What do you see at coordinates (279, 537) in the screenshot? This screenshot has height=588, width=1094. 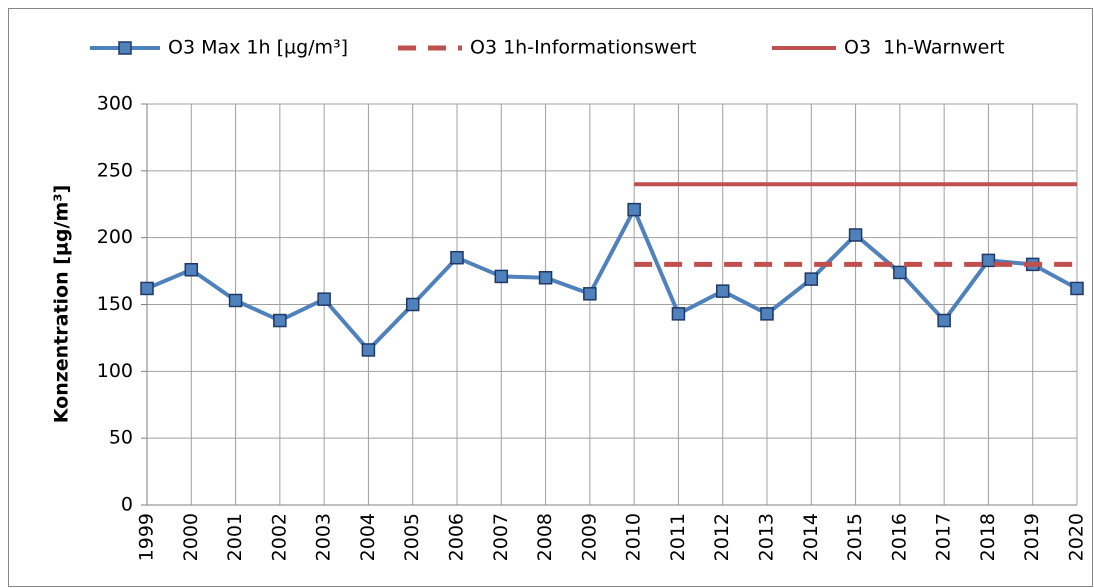 I see `x-tick-label: 2002` at bounding box center [279, 537].